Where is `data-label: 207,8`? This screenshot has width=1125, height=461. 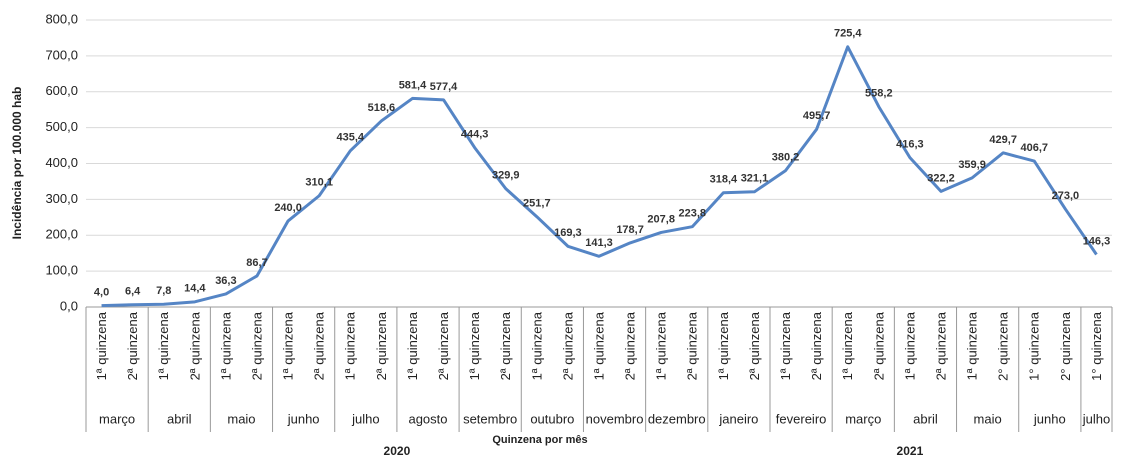 data-label: 207,8 is located at coordinates (661, 219).